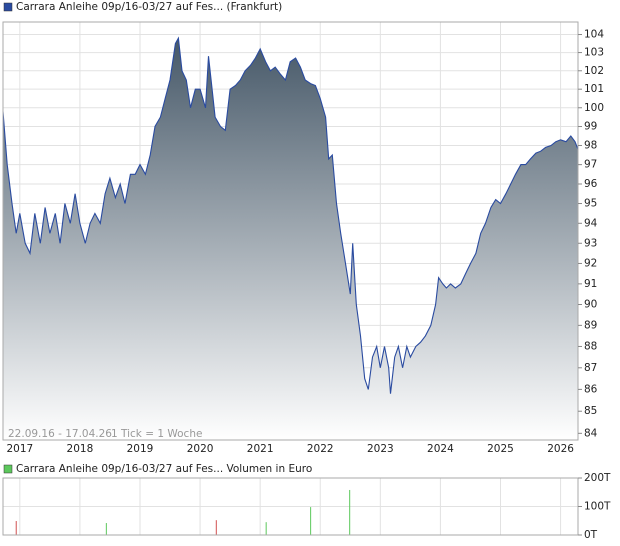  What do you see at coordinates (590, 243) in the screenshot?
I see `y-tick-label: 93` at bounding box center [590, 243].